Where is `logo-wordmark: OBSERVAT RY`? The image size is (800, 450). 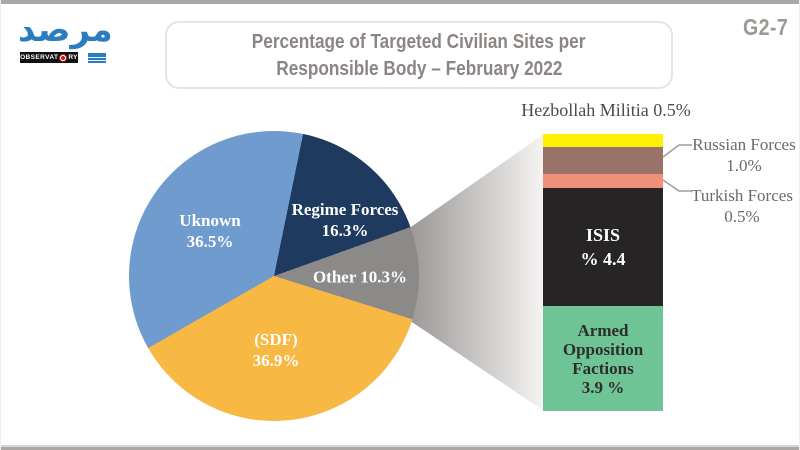
logo-wordmark: OBSERVAT RY is located at coordinates (49, 57).